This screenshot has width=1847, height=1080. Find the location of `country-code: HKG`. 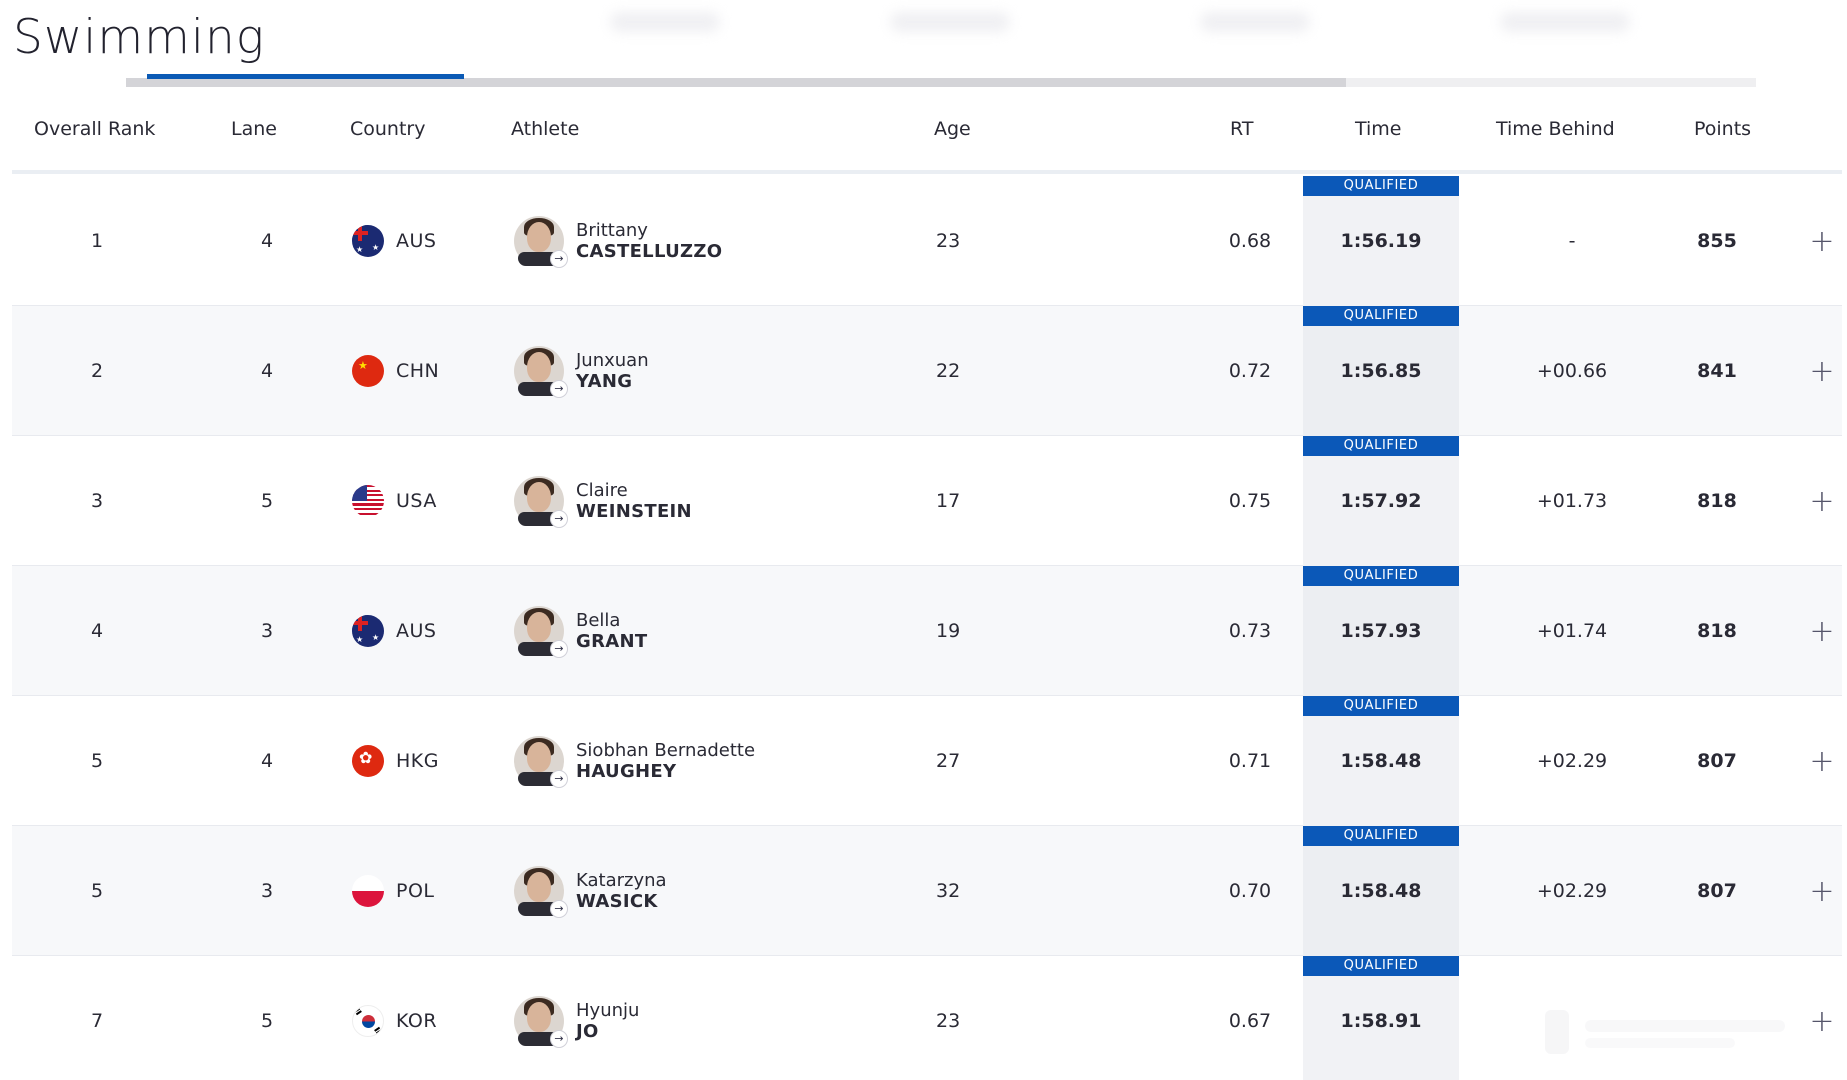

country-code: HKG is located at coordinates (417, 761).